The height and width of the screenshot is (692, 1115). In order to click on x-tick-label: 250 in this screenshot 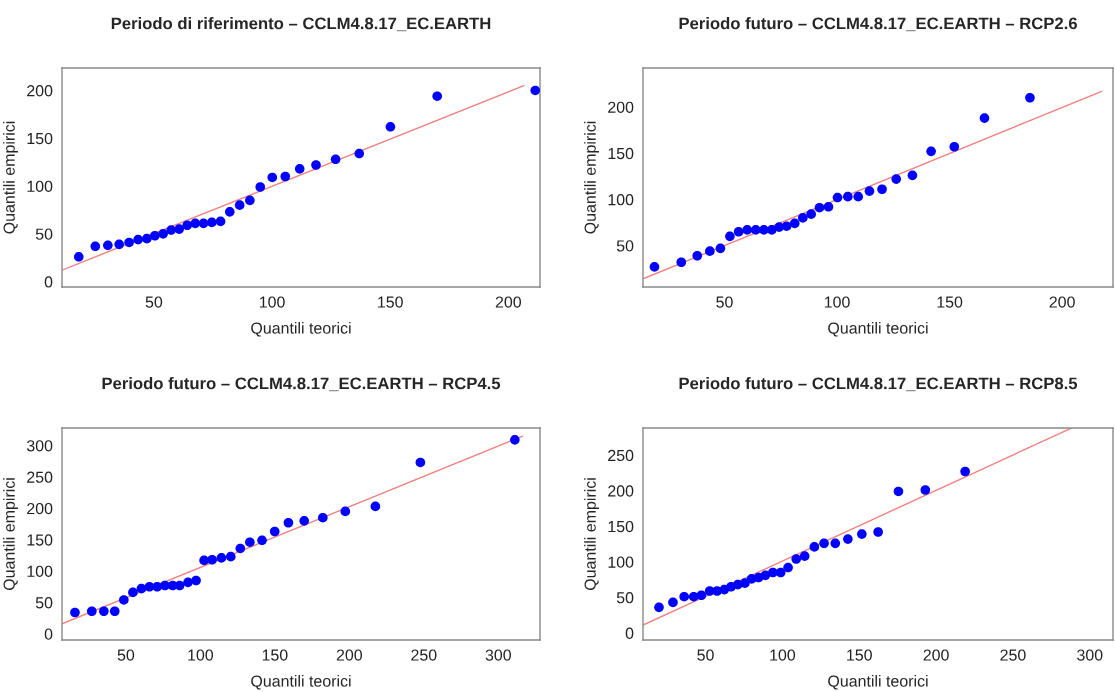, I will do `click(1013, 655)`.